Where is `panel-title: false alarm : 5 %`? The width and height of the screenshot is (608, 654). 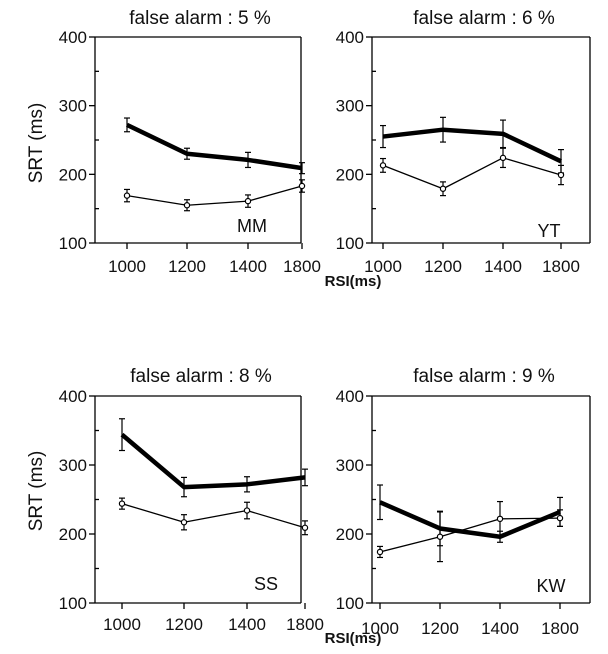
panel-title: false alarm : 5 % is located at coordinates (200, 18).